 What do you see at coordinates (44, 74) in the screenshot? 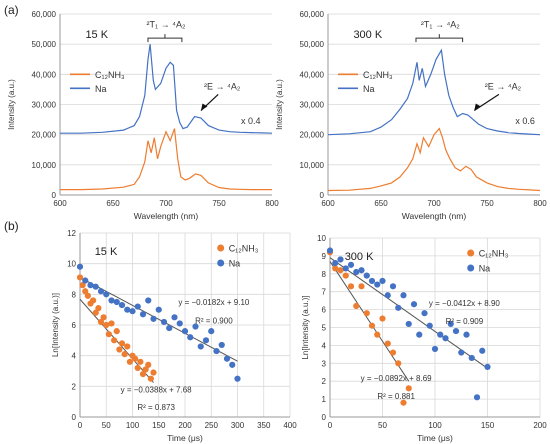
I see `y-tick-label: 40,000` at bounding box center [44, 74].